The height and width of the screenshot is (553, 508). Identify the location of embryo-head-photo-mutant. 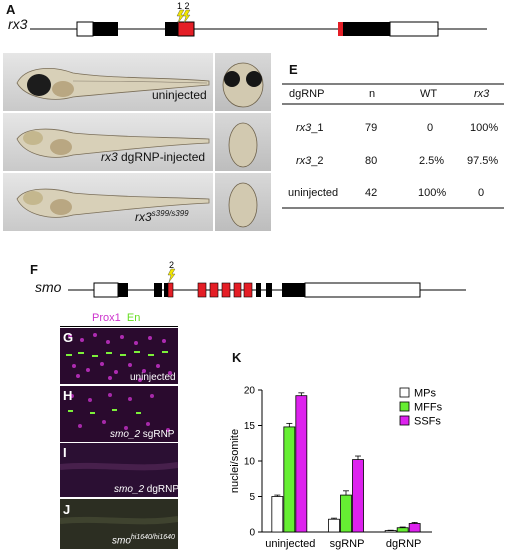
(243, 202).